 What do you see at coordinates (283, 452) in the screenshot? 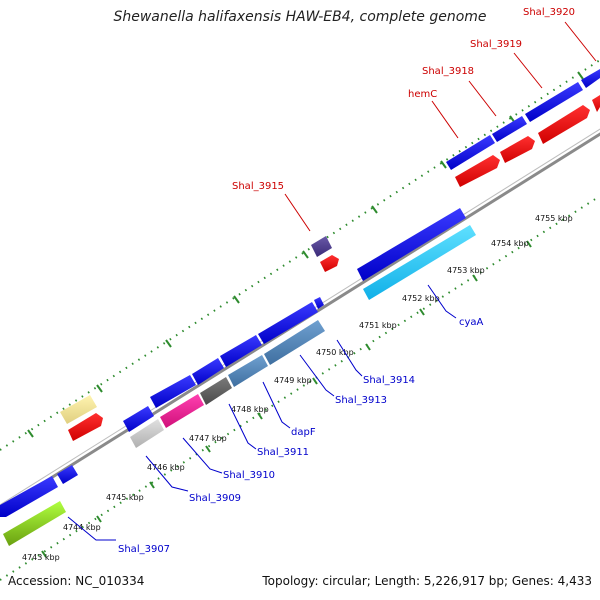
I see `gene-label-shal-3911: Shal_3911` at bounding box center [283, 452].